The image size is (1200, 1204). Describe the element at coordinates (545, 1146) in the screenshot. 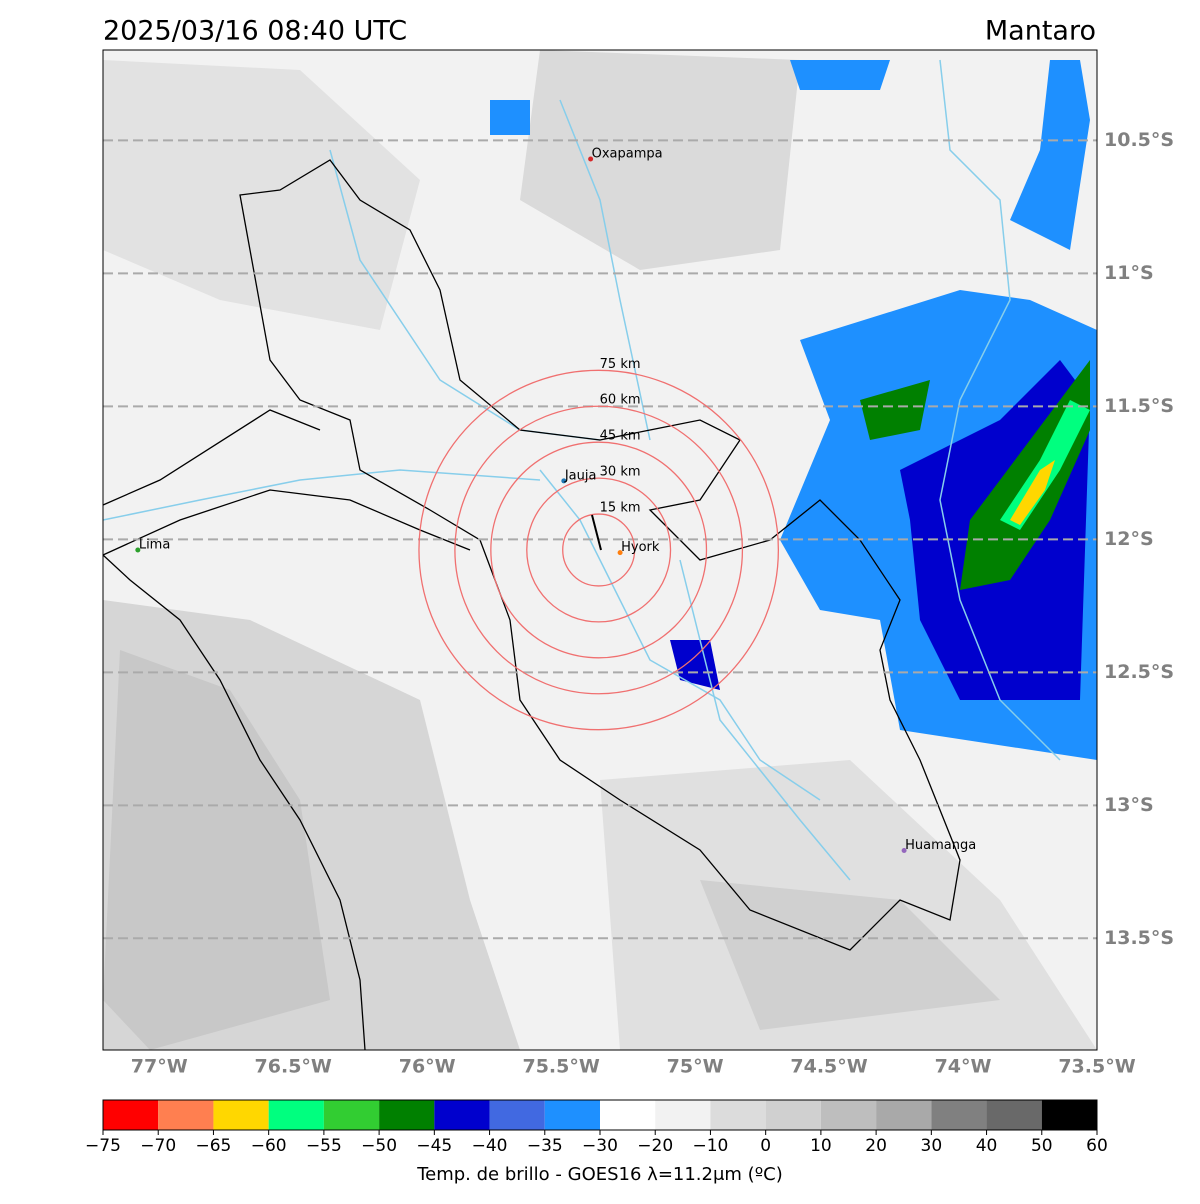

I see `colorbar-tick-label: −35` at that location.